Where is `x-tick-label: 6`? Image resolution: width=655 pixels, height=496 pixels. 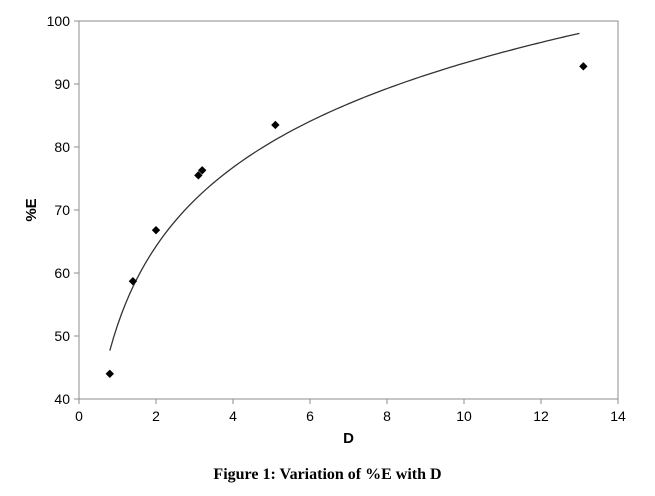 x-tick-label: 6 is located at coordinates (310, 416).